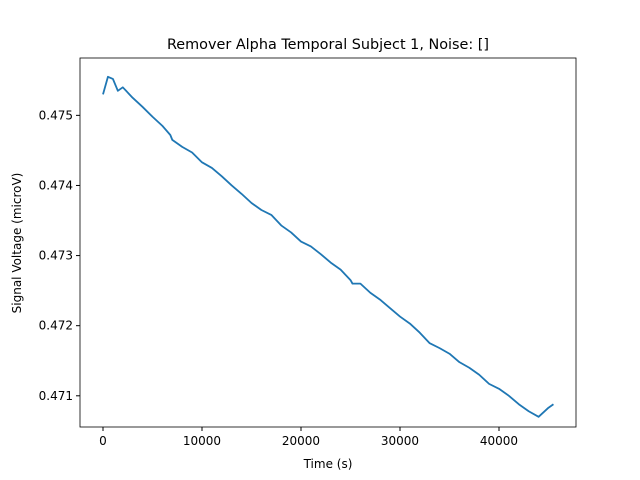 The image size is (640, 480). What do you see at coordinates (56, 396) in the screenshot?
I see `y-tick-label: 0.471` at bounding box center [56, 396].